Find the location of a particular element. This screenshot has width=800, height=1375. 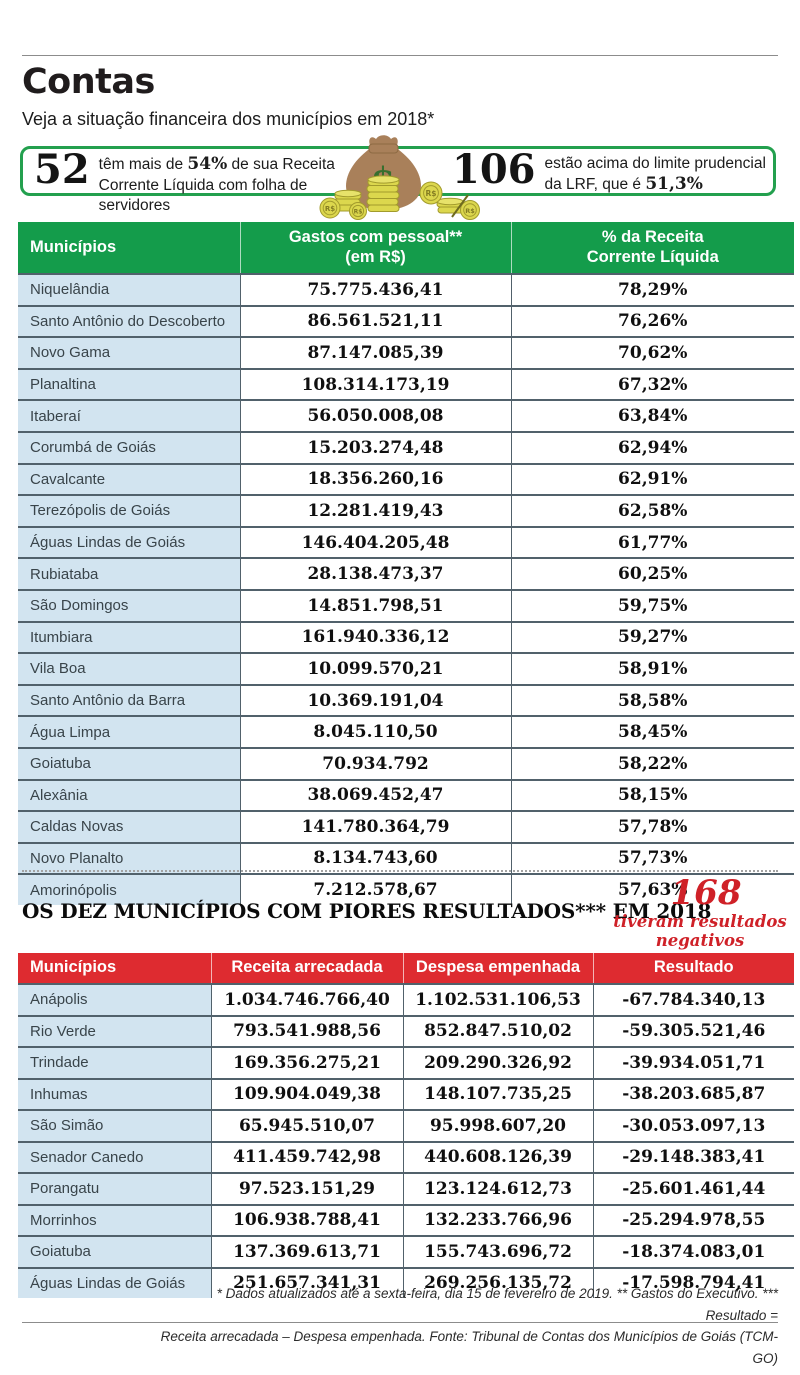

municipality-cell: Corumbá de Goiás is located at coordinates (129, 447).